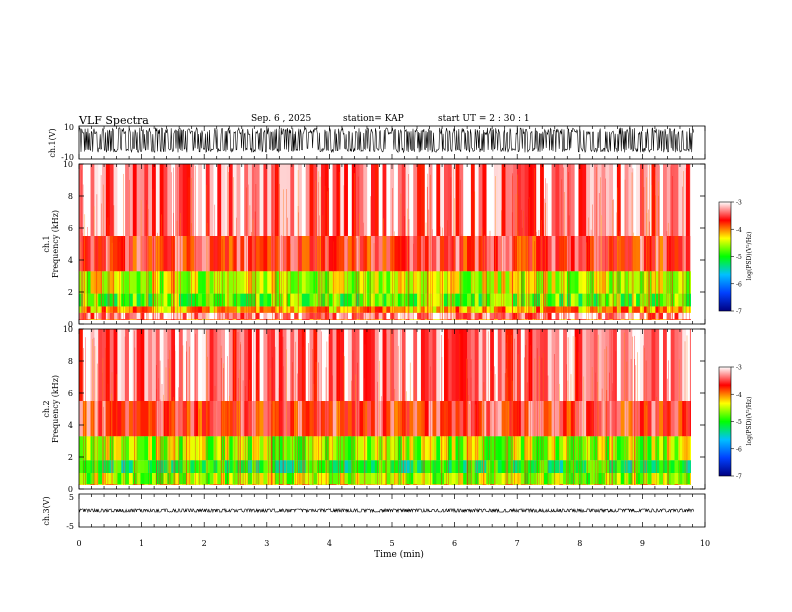 Image resolution: width=792 pixels, height=612 pixels. Describe the element at coordinates (55, 409) in the screenshot. I see `ch2-ylabel-frequency: Frequency (kHz)` at that location.